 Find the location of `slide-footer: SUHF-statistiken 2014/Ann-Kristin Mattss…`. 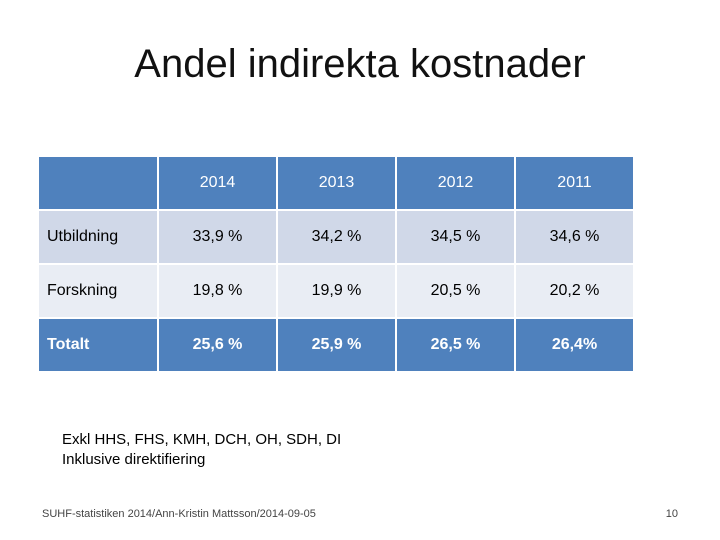

slide-footer: SUHF-statistiken 2014/Ann-Kristin Mattss… is located at coordinates (179, 514).